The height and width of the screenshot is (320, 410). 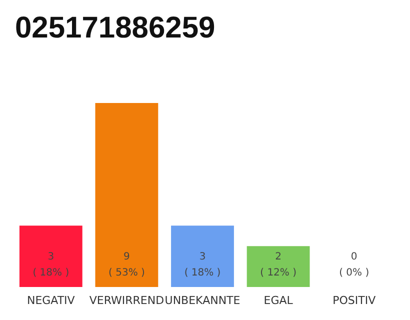 What do you see at coordinates (126, 300) in the screenshot?
I see `x-tick-label: VERWIRREND` at bounding box center [126, 300].